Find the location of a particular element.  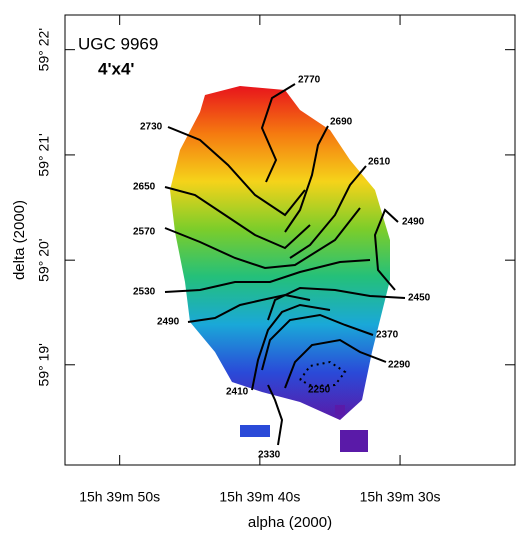

contour-label: 2450 is located at coordinates (419, 298).